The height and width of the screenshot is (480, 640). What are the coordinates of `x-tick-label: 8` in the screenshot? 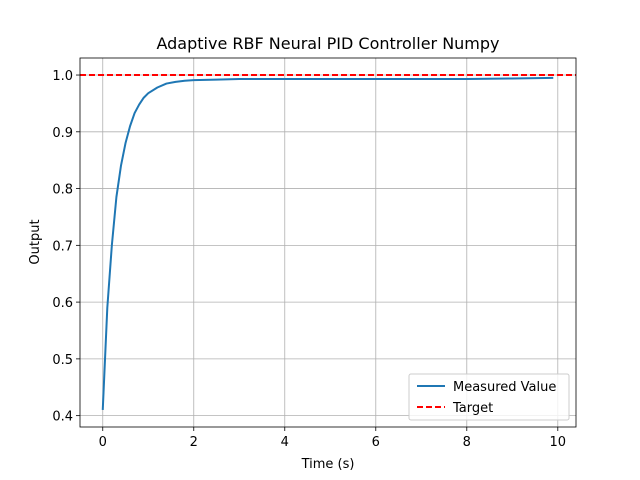 It's located at (467, 442).